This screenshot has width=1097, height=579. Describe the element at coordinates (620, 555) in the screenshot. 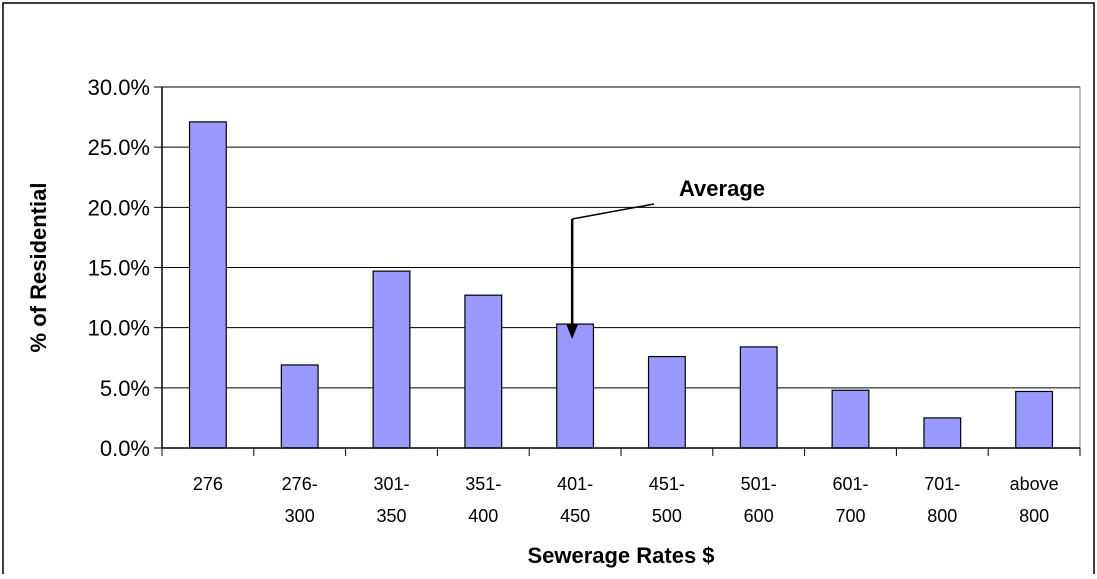

I see `x-axis-title: Sewerage Rates $` at that location.